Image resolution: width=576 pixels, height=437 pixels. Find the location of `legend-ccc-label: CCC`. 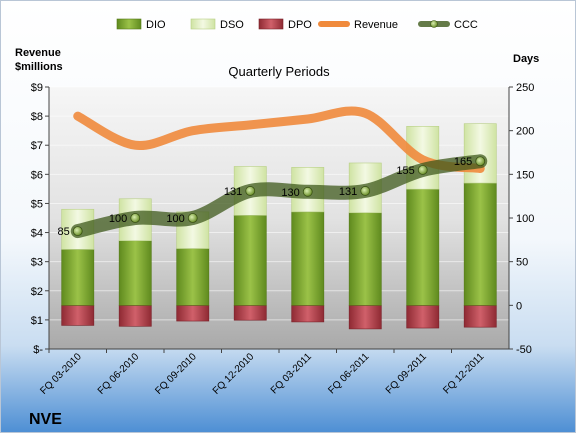

legend-ccc-label: CCC is located at coordinates (466, 25).